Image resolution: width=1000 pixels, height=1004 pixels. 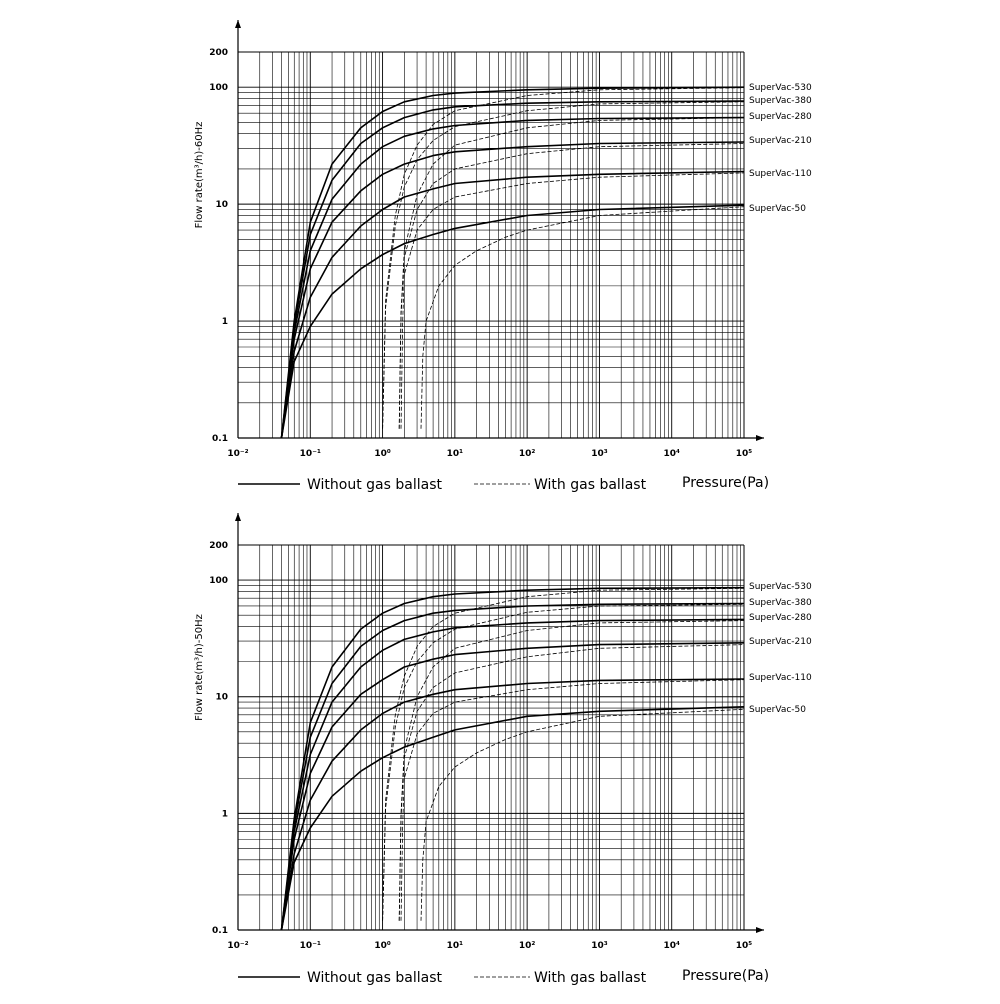 I want to click on y-axis-label: Flow rate(m³/h)-50Hz, so click(x=199, y=667).